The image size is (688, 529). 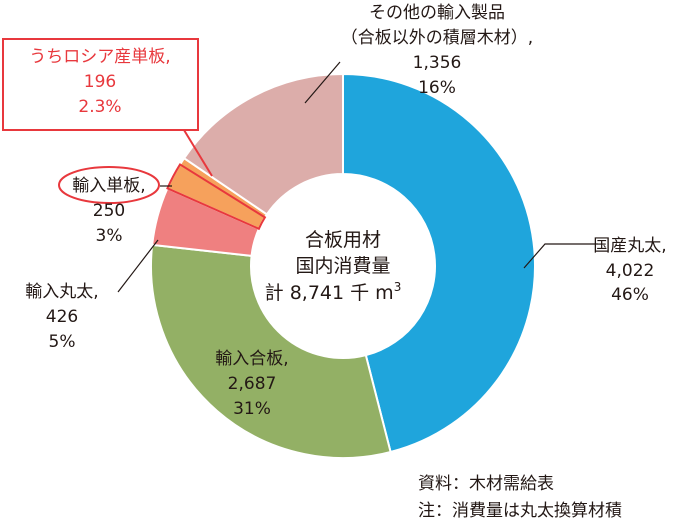 What do you see at coordinates (263, 144) in the screenshot?
I see `slice-other-imports` at bounding box center [263, 144].